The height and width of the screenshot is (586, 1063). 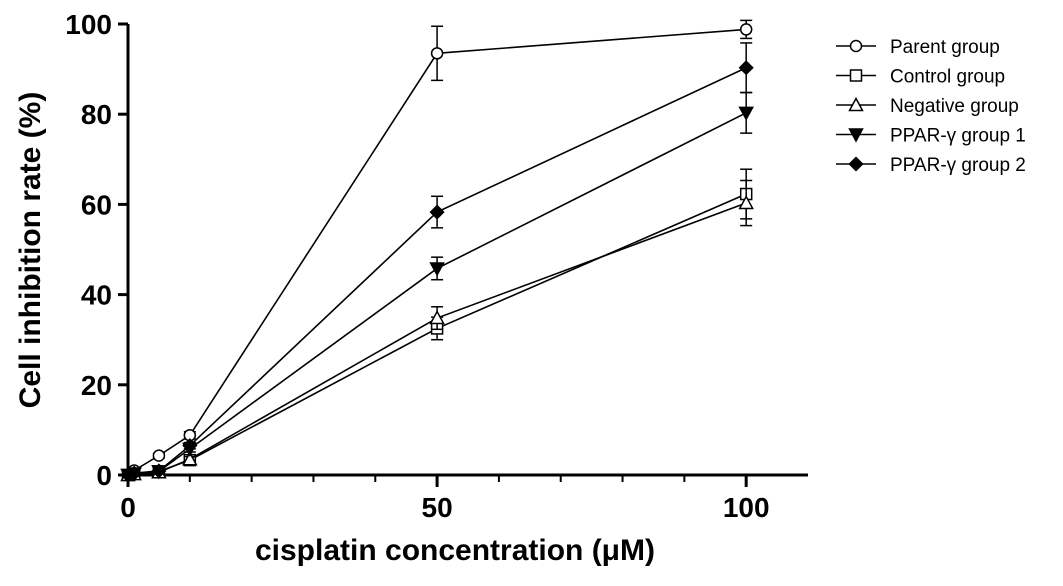 What do you see at coordinates (455, 550) in the screenshot?
I see `x-axis-label: cisplatin concentration (μM)` at bounding box center [455, 550].